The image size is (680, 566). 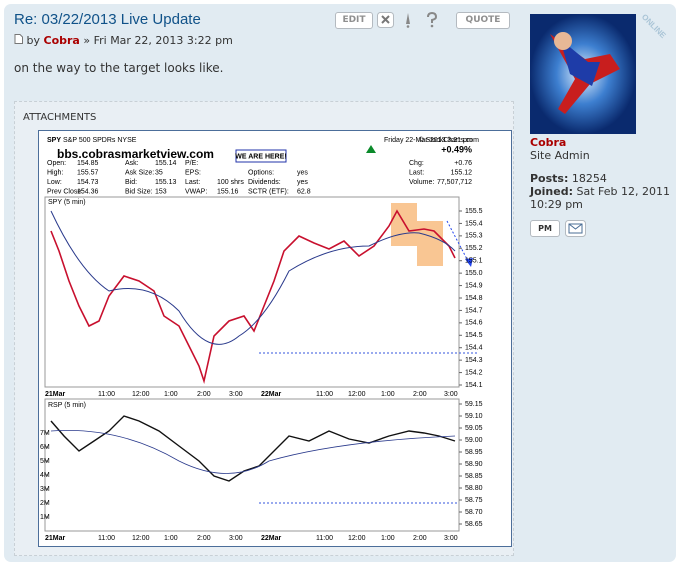 I want to click on quote-label: QUOTE, so click(x=483, y=20).